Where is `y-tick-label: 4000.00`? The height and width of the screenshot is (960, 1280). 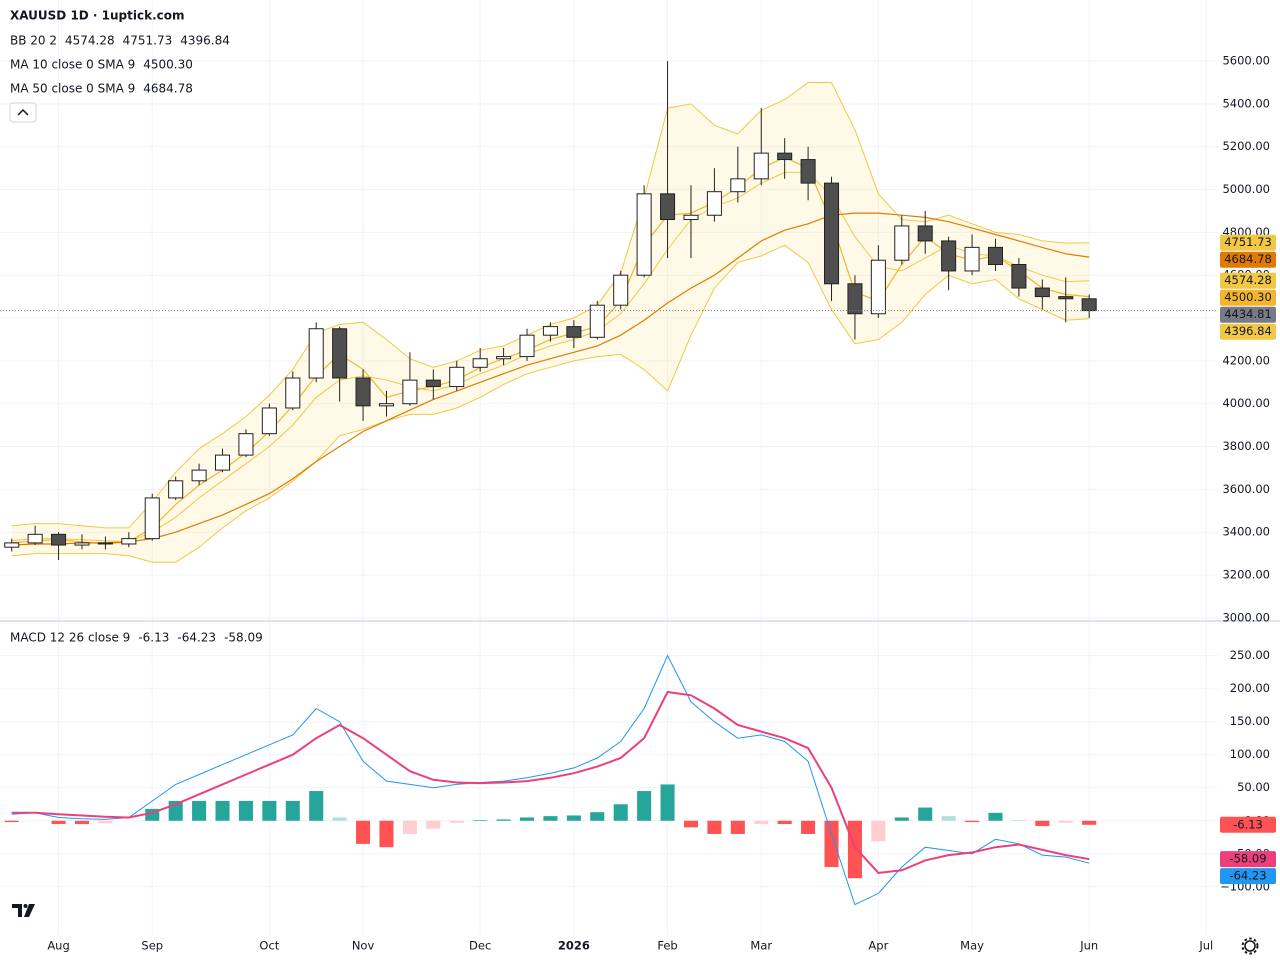 y-tick-label: 4000.00 is located at coordinates (1246, 403).